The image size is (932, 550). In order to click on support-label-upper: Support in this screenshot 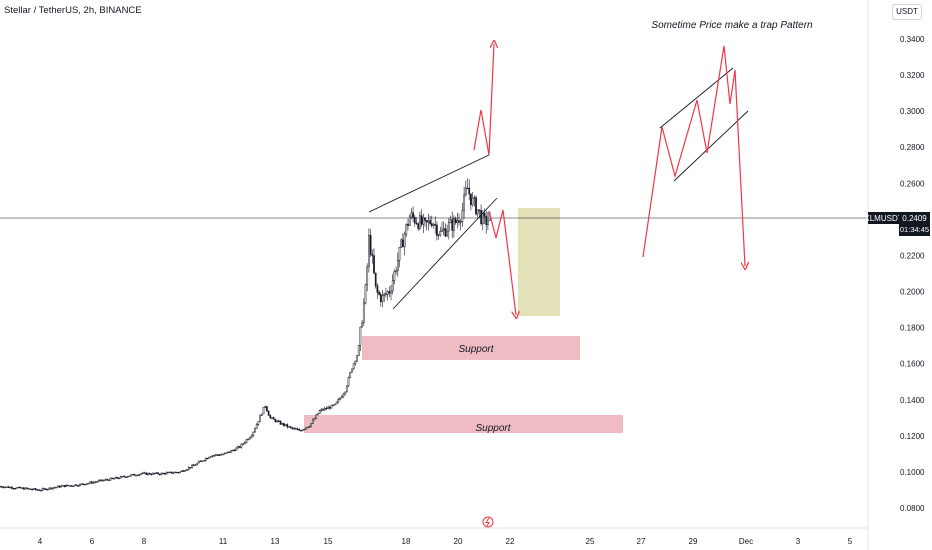, I will do `click(476, 349)`.